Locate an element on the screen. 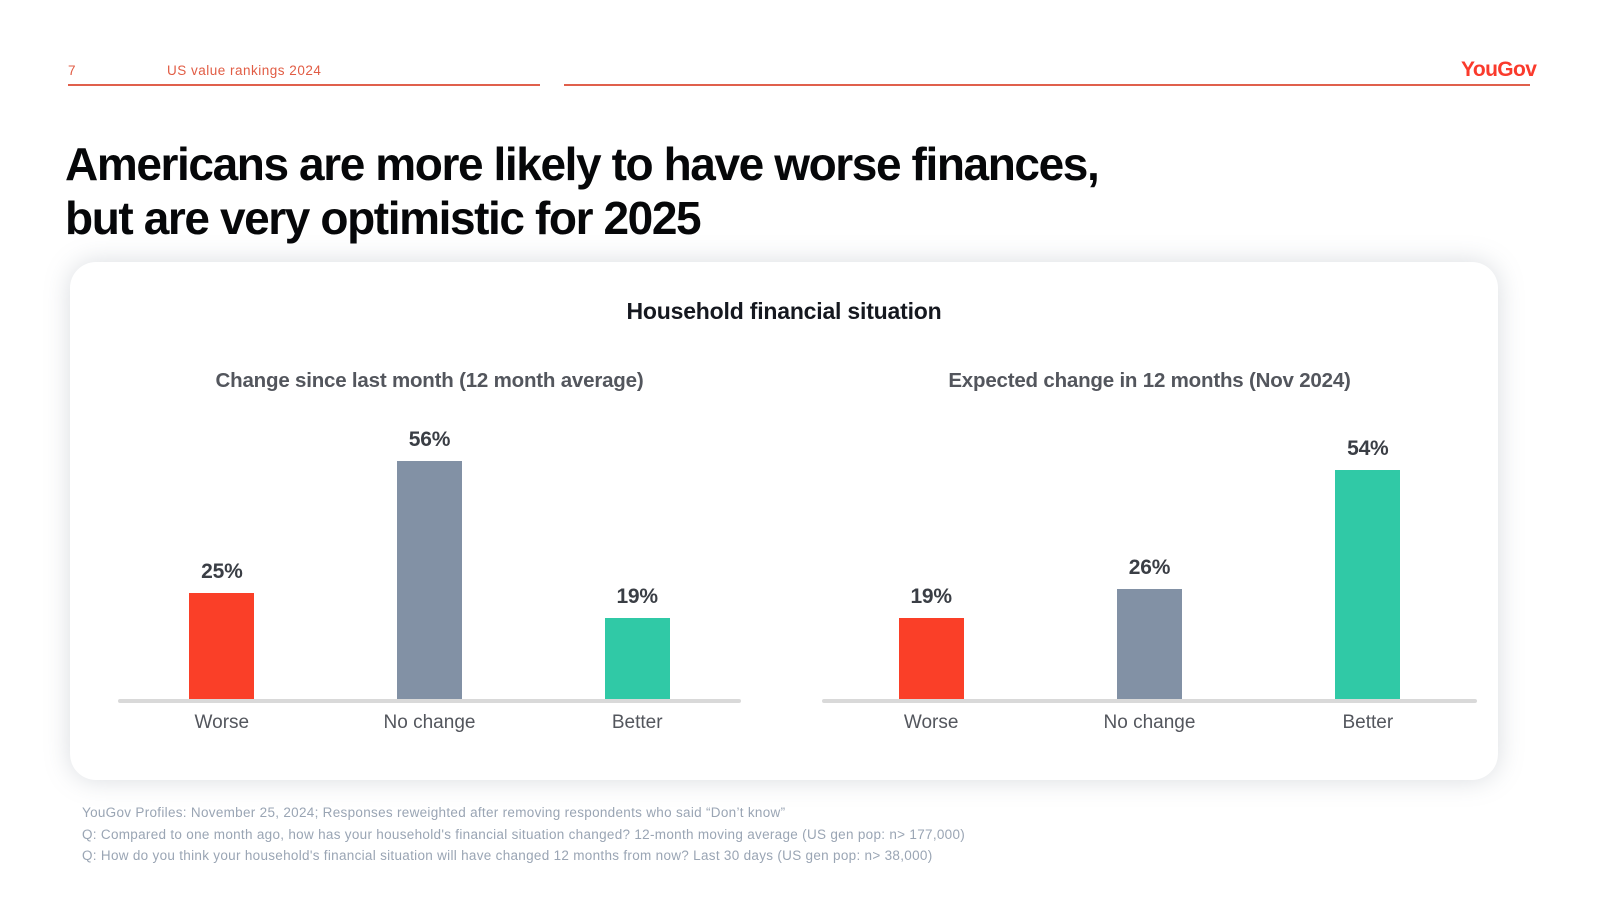 The image size is (1600, 900). plot-area-left: 25% 56% 19% is located at coordinates (429, 563).